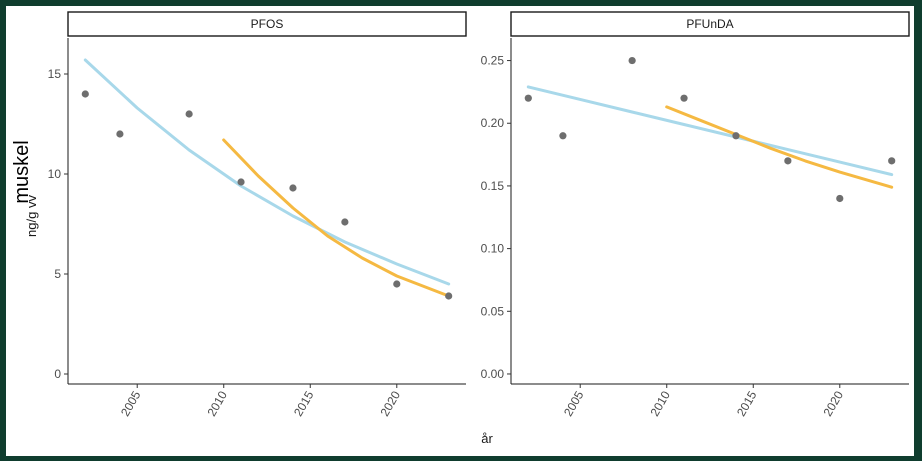 This screenshot has width=922, height=461. What do you see at coordinates (336, 218) in the screenshot?
I see `trend-short-pfos` at bounding box center [336, 218].